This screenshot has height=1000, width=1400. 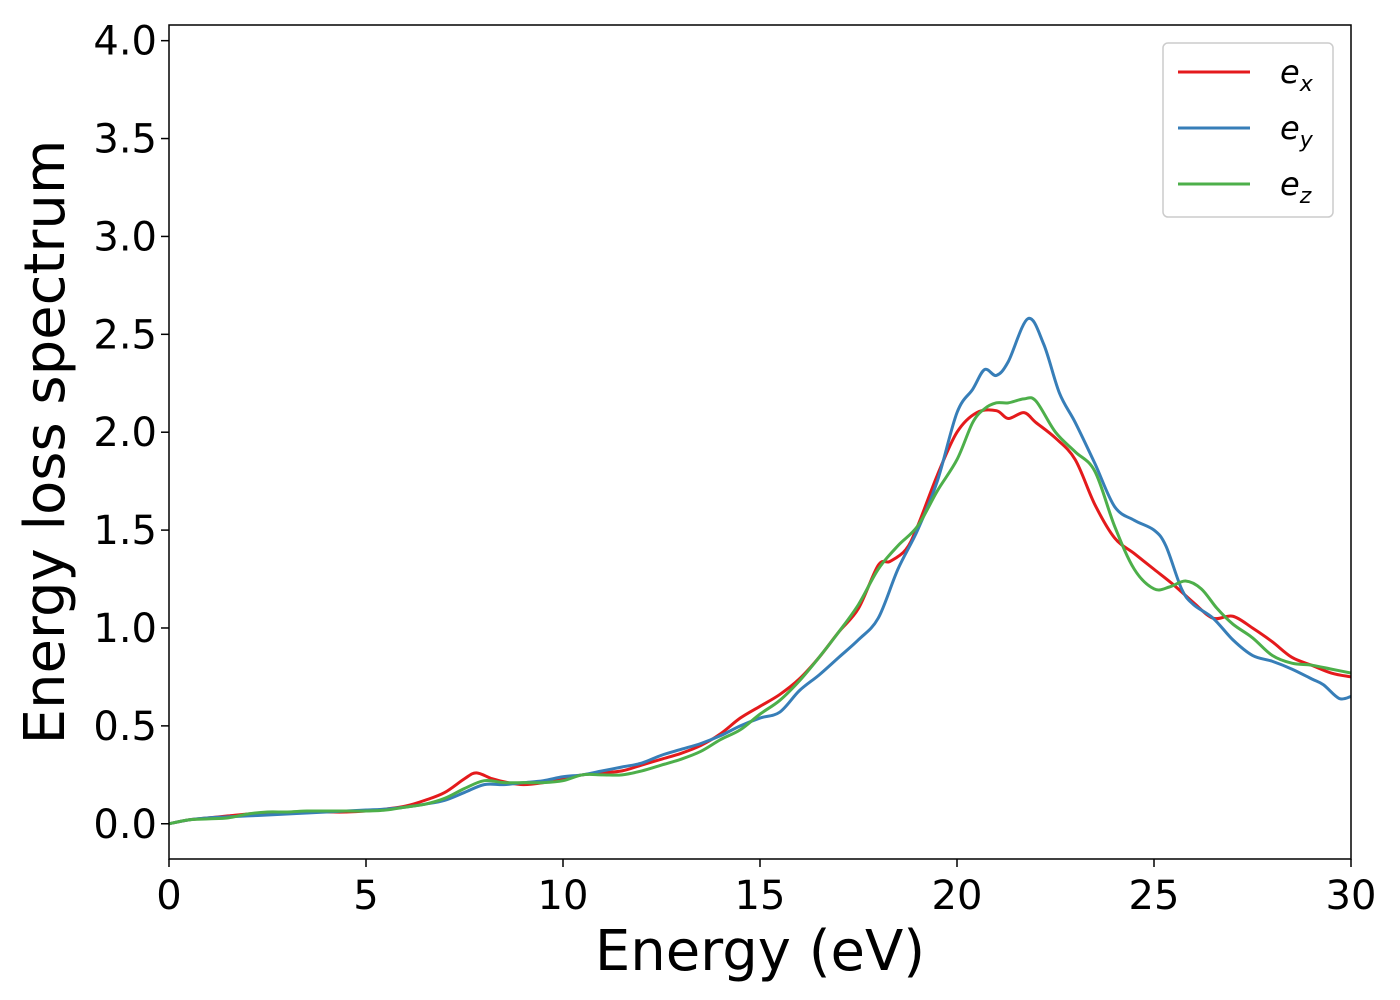 What do you see at coordinates (125, 42) in the screenshot?
I see `y-tick-label: 4.0` at bounding box center [125, 42].